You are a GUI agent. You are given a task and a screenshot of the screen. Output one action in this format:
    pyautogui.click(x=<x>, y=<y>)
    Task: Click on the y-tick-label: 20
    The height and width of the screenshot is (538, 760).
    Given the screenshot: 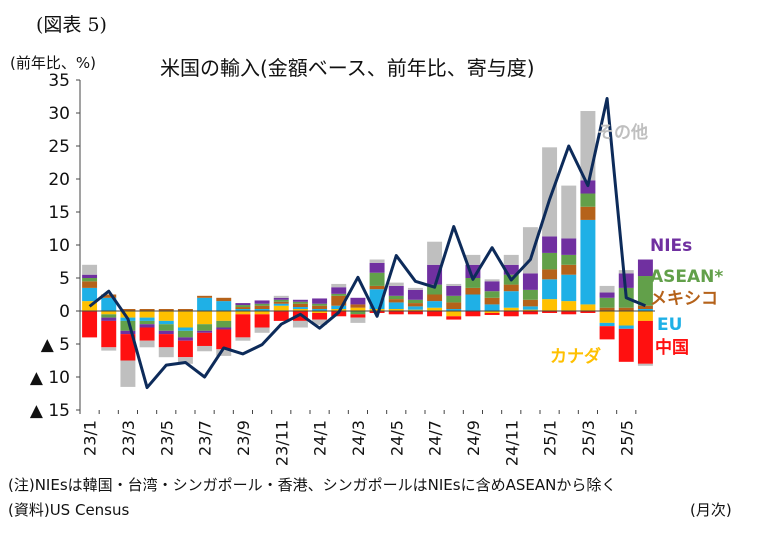 What is the action you would take?
    pyautogui.click(x=59, y=180)
    